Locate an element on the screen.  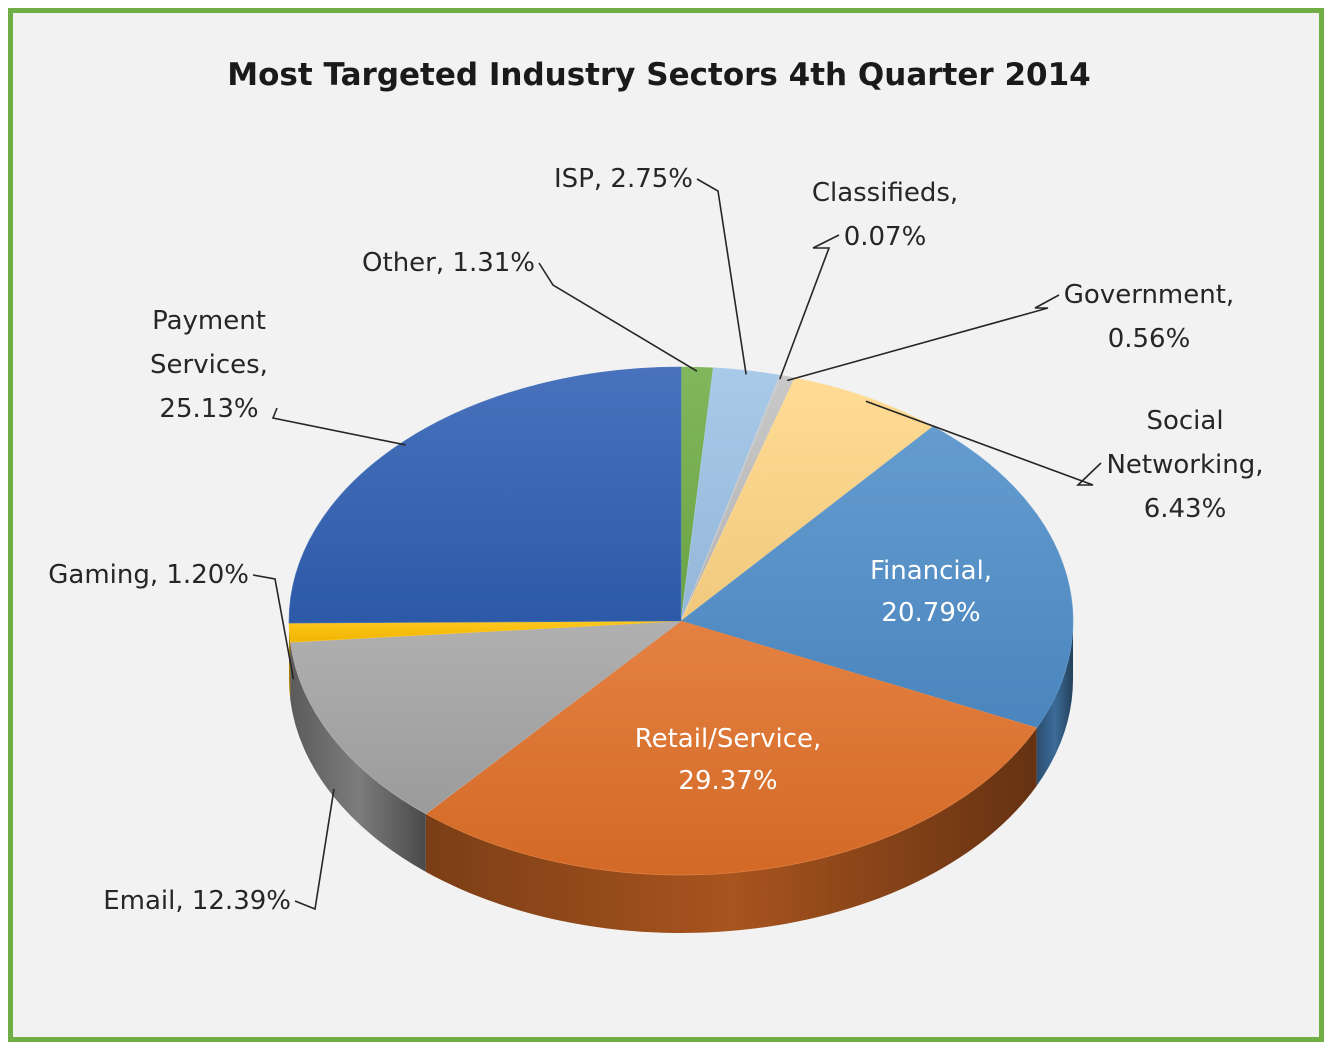
data-label-line: 20.79% is located at coordinates (930, 613).